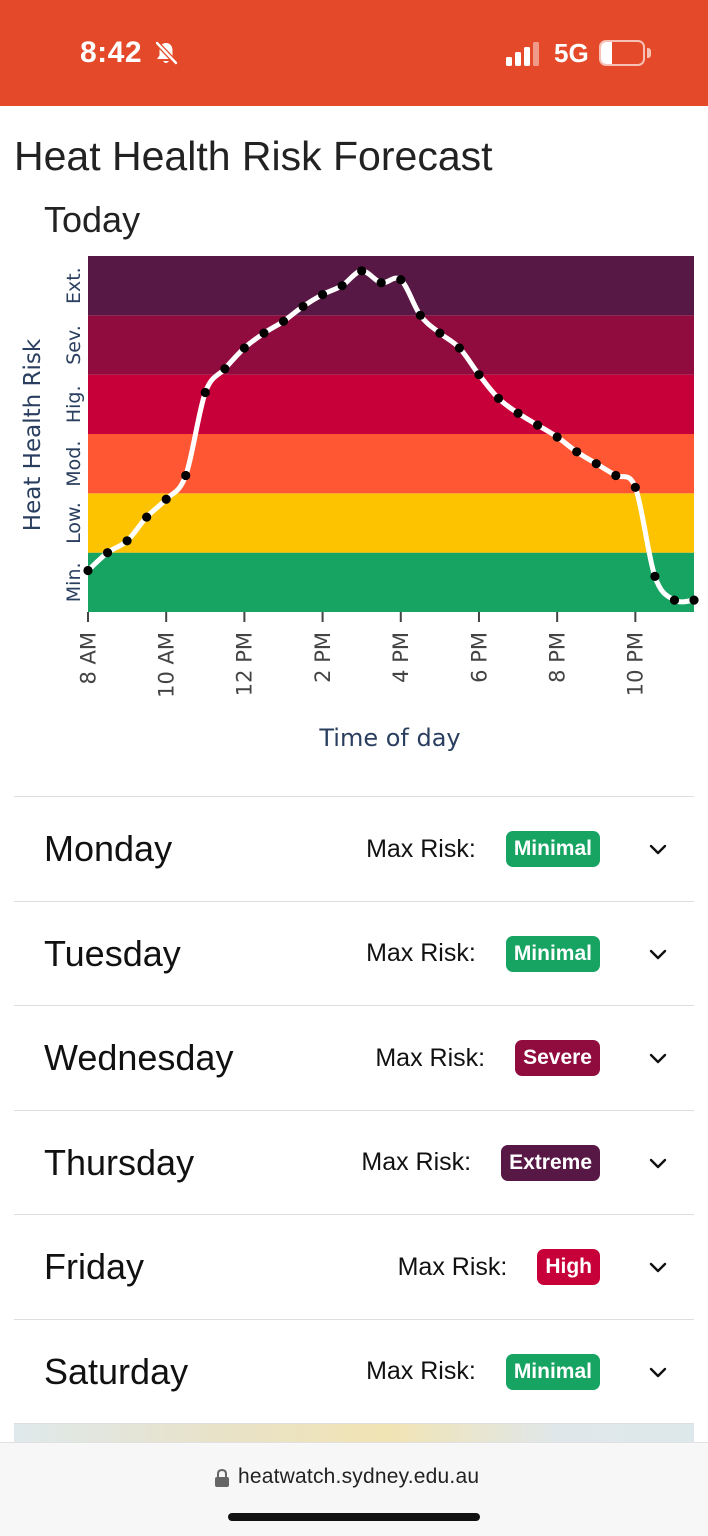  Describe the element at coordinates (354, 1372) in the screenshot. I see `forecast-row-saturday: Saturday Max Risk: Minimal` at that location.